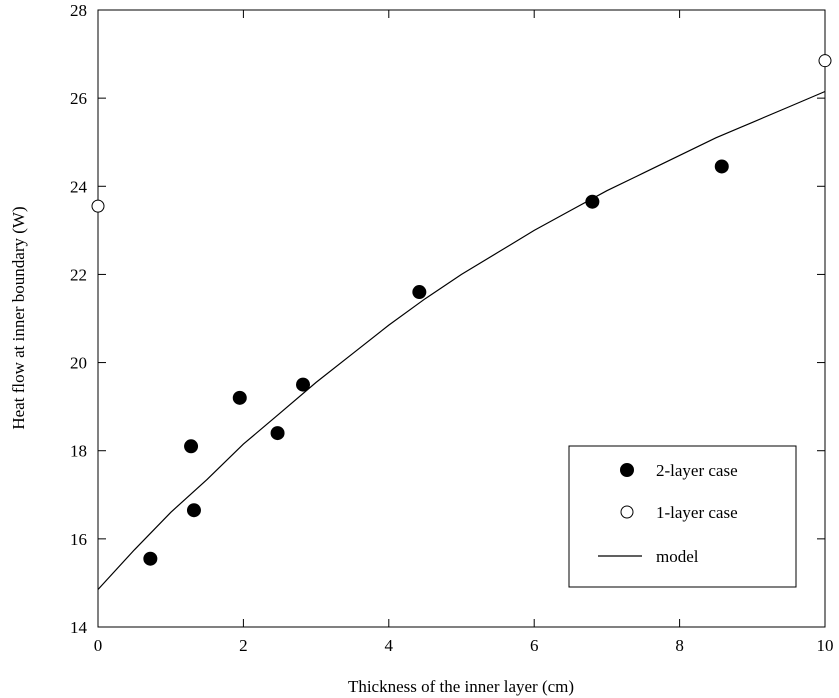 This screenshot has height=698, width=839. Describe the element at coordinates (679, 645) in the screenshot. I see `x-tick-label: 8` at that location.